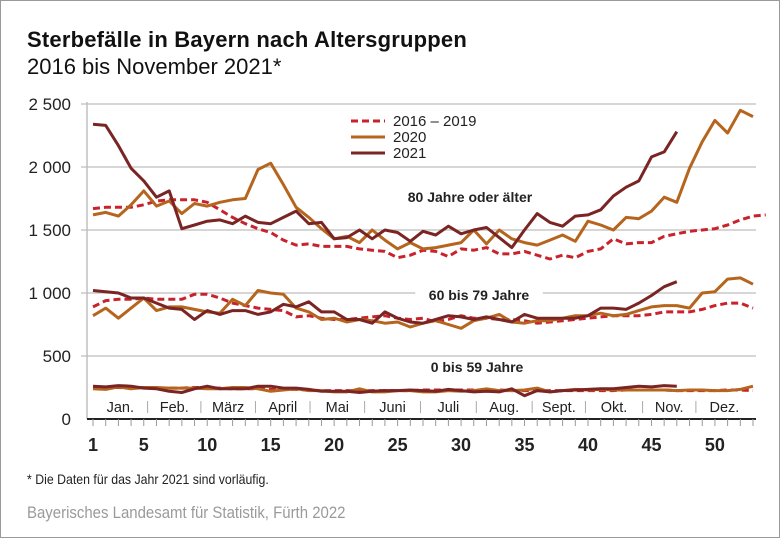  Describe the element at coordinates (49, 262) in the screenshot. I see `y-axis: 0 500 1 000 1 500 2 000 2 500` at that location.